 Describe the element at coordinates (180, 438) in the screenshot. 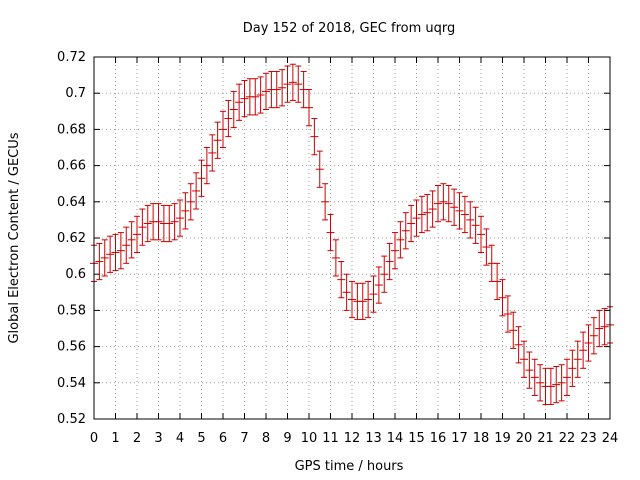

I see `x-tick-label: 4` at that location.